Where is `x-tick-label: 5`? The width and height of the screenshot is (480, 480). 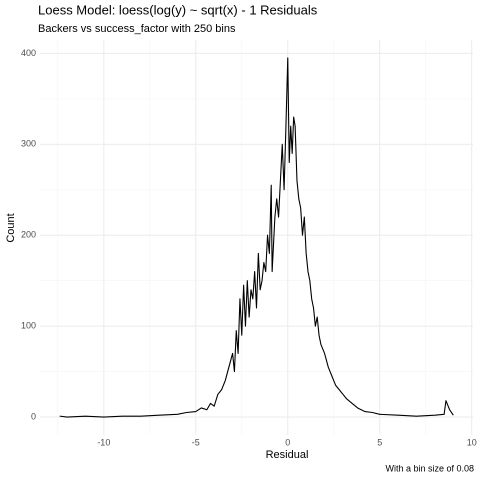
x-tick-label: 5 is located at coordinates (379, 442).